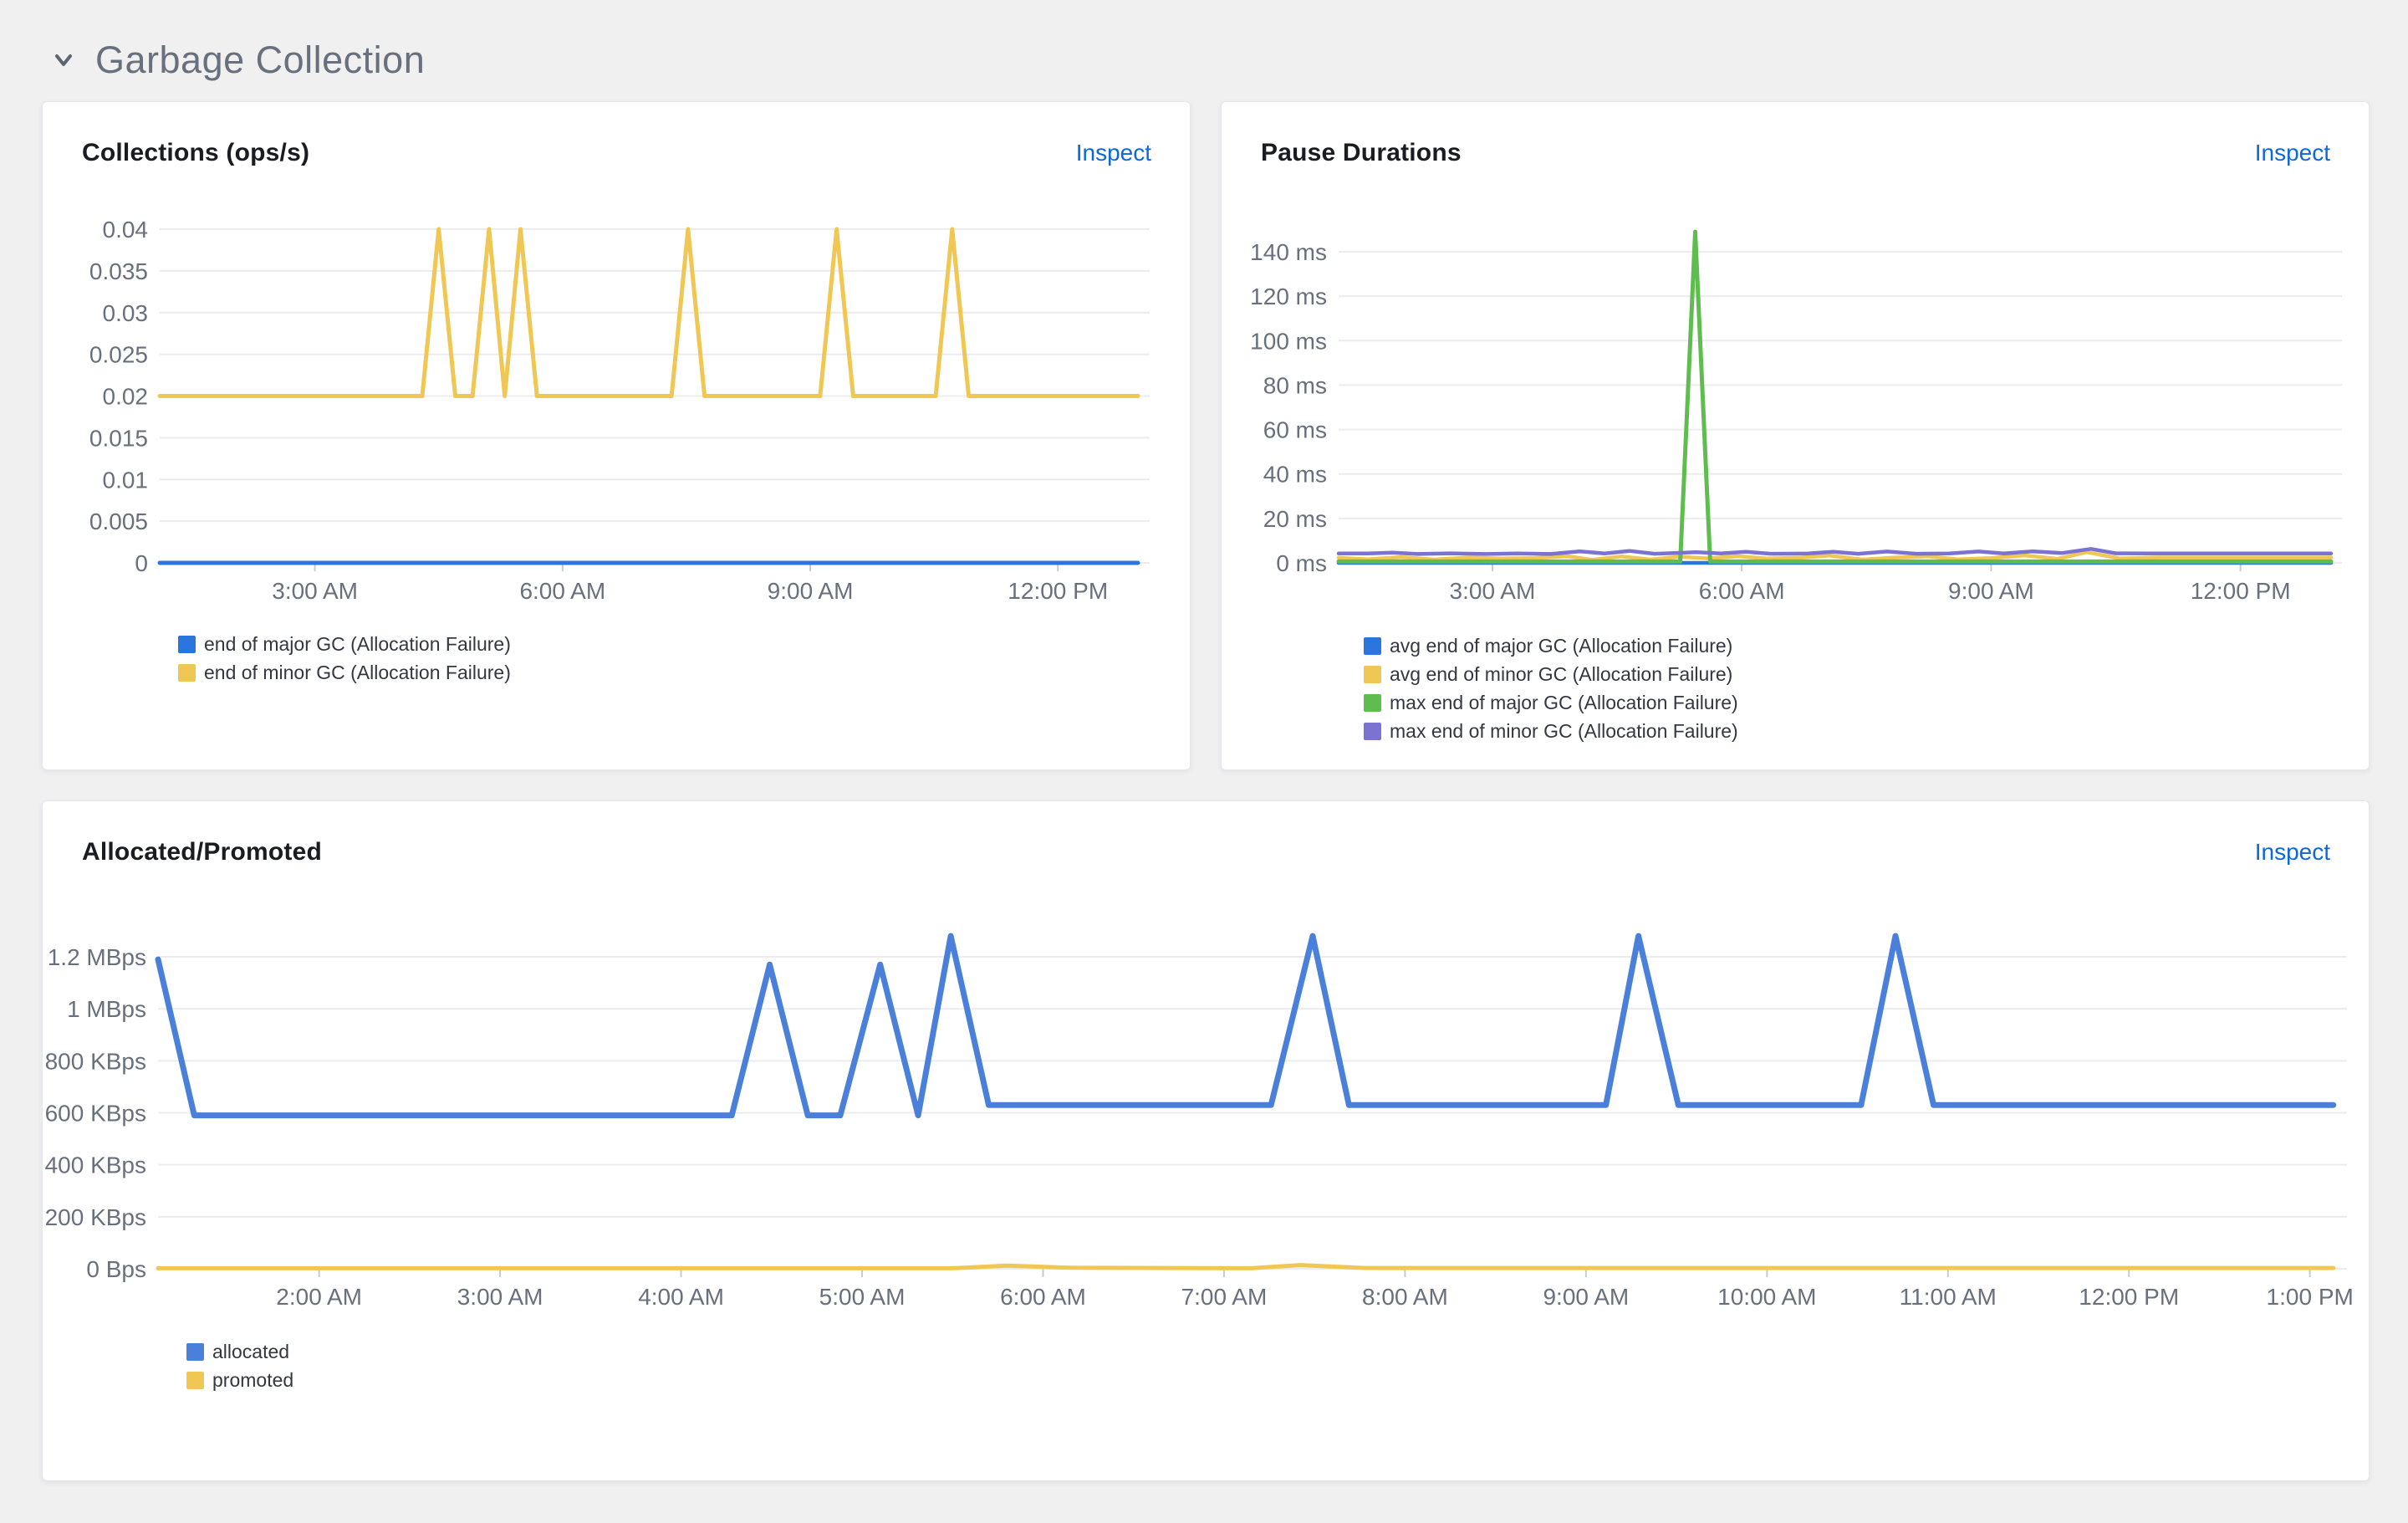 Image resolution: width=2408 pixels, height=1523 pixels. What do you see at coordinates (1295, 385) in the screenshot?
I see `y-tick-label: 80 ms` at bounding box center [1295, 385].